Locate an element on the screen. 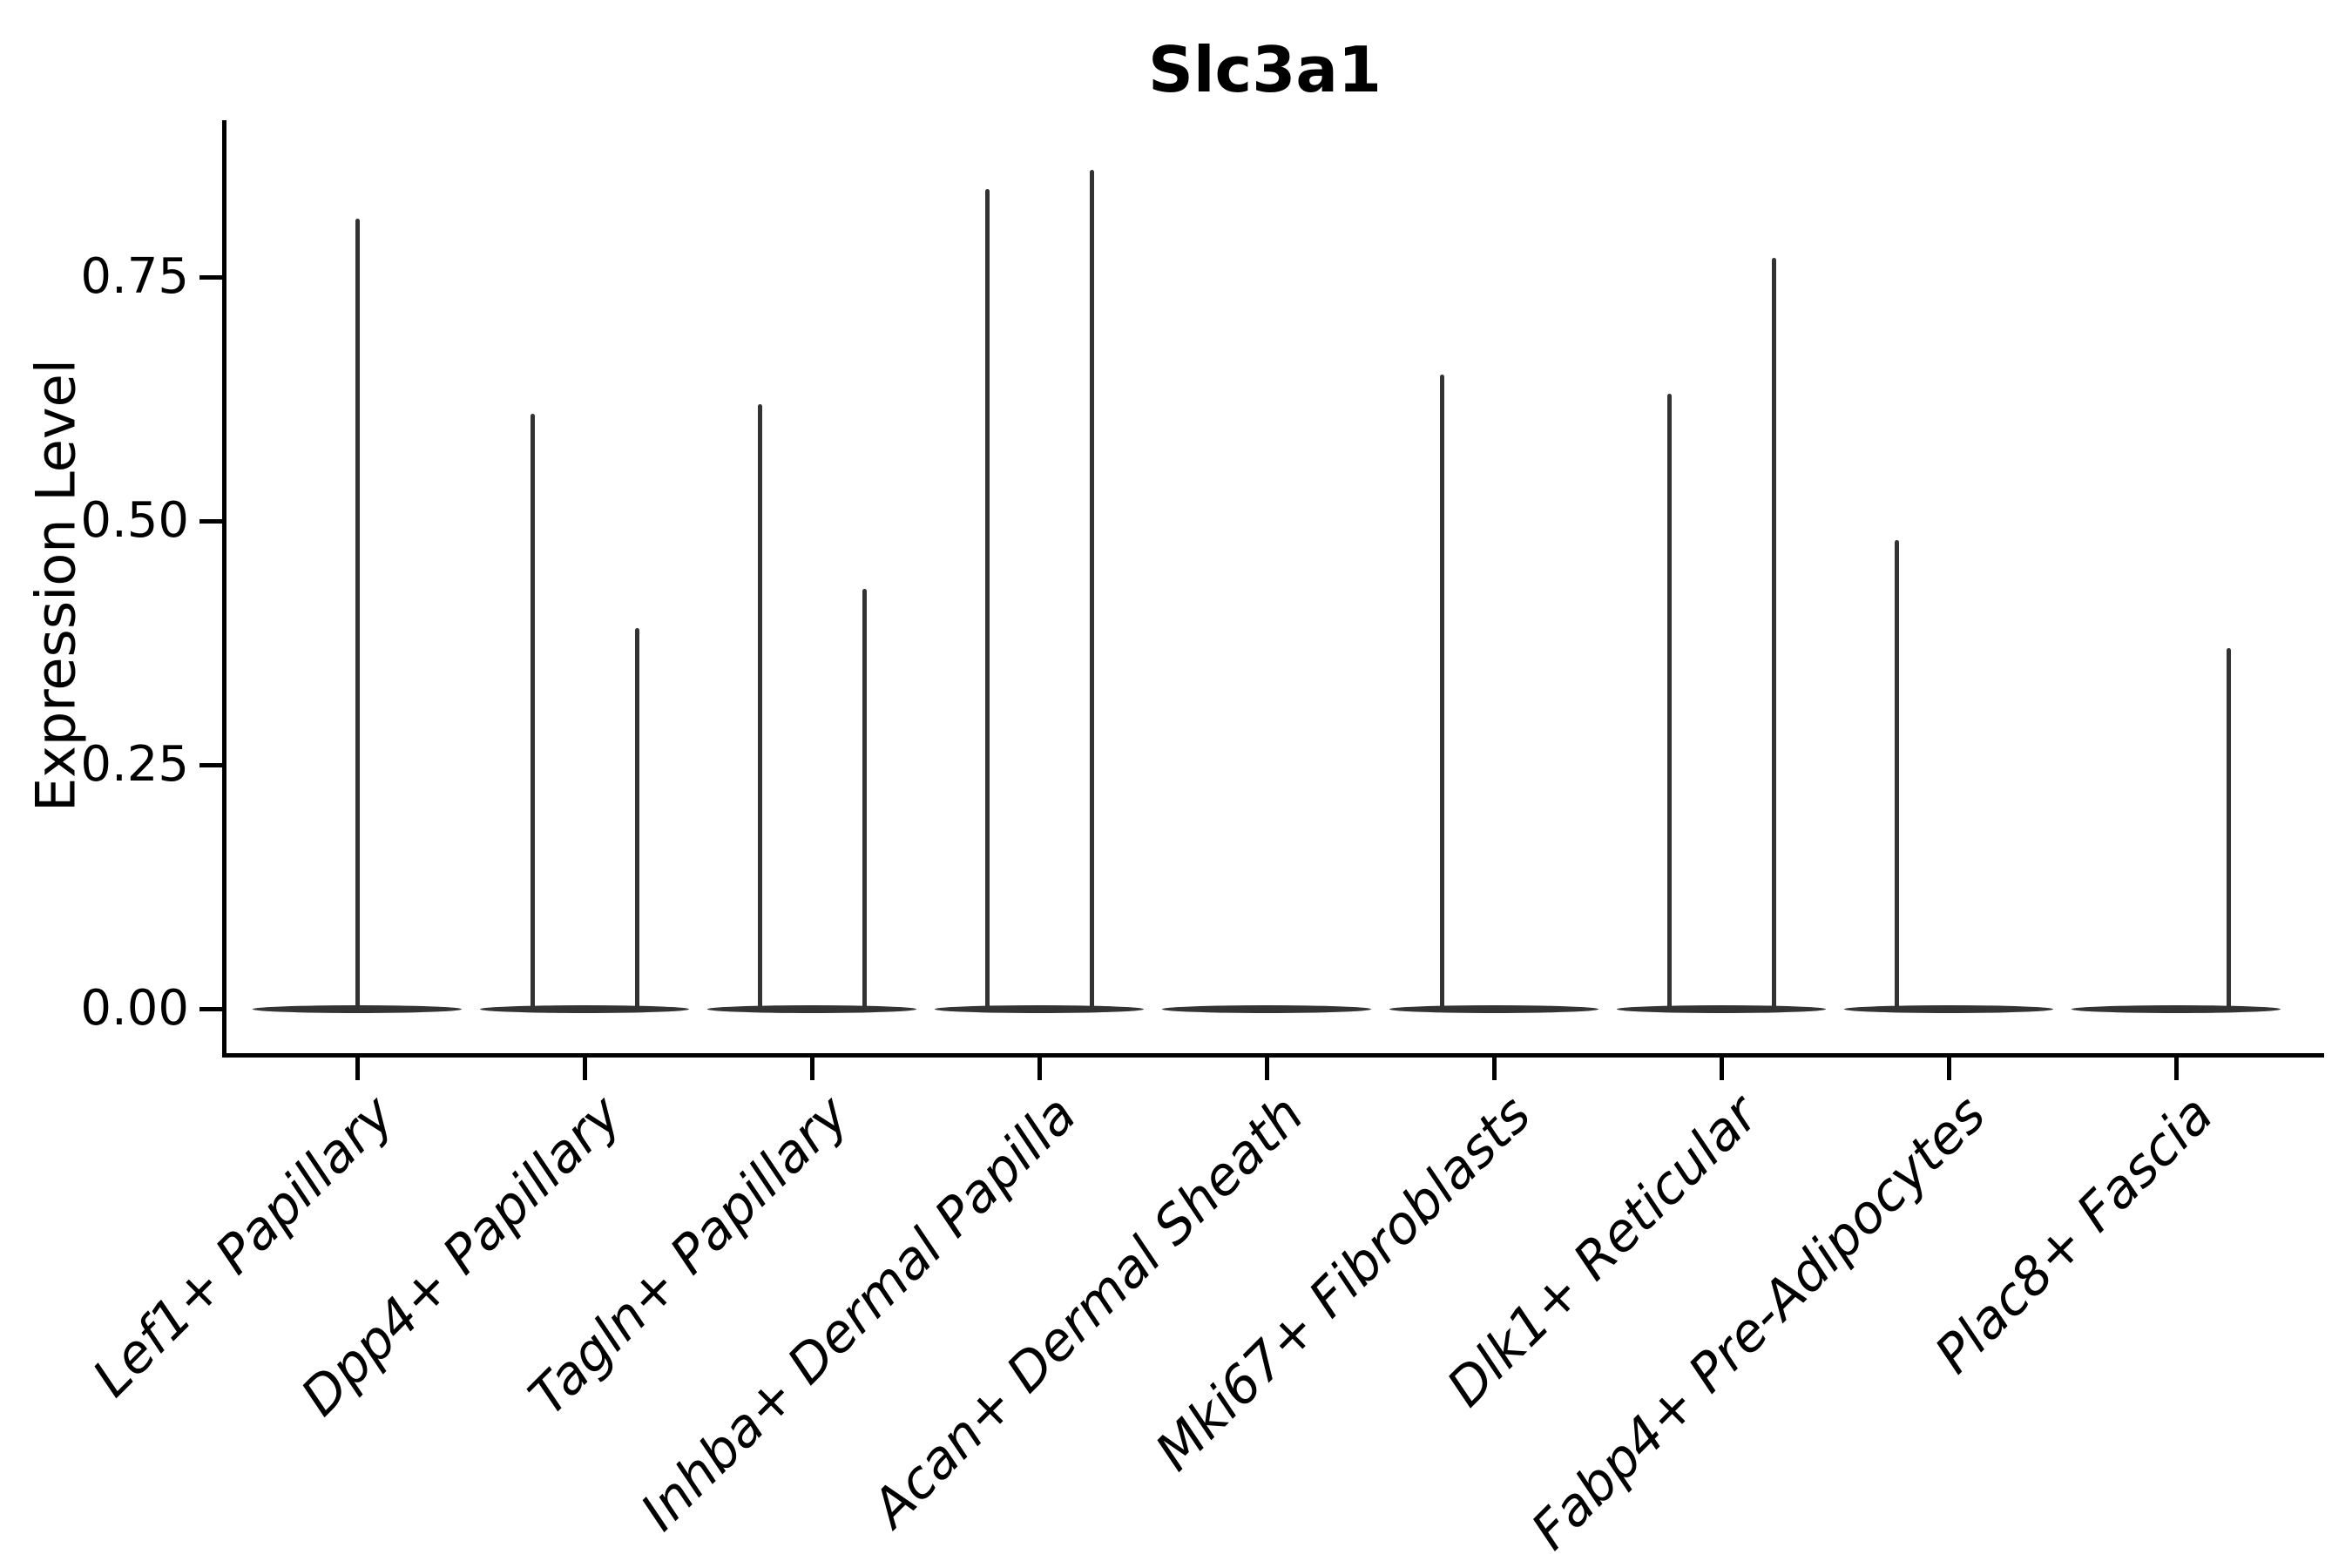 This screenshot has width=2352, height=1568. y-axis-spine is located at coordinates (224, 589).